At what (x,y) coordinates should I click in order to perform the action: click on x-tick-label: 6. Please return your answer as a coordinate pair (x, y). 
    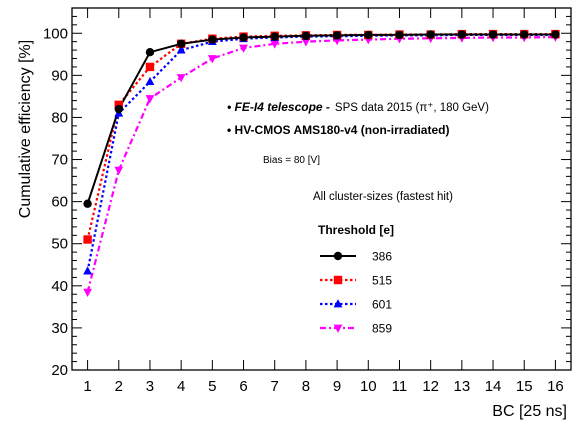
    Looking at the image, I should click on (243, 386).